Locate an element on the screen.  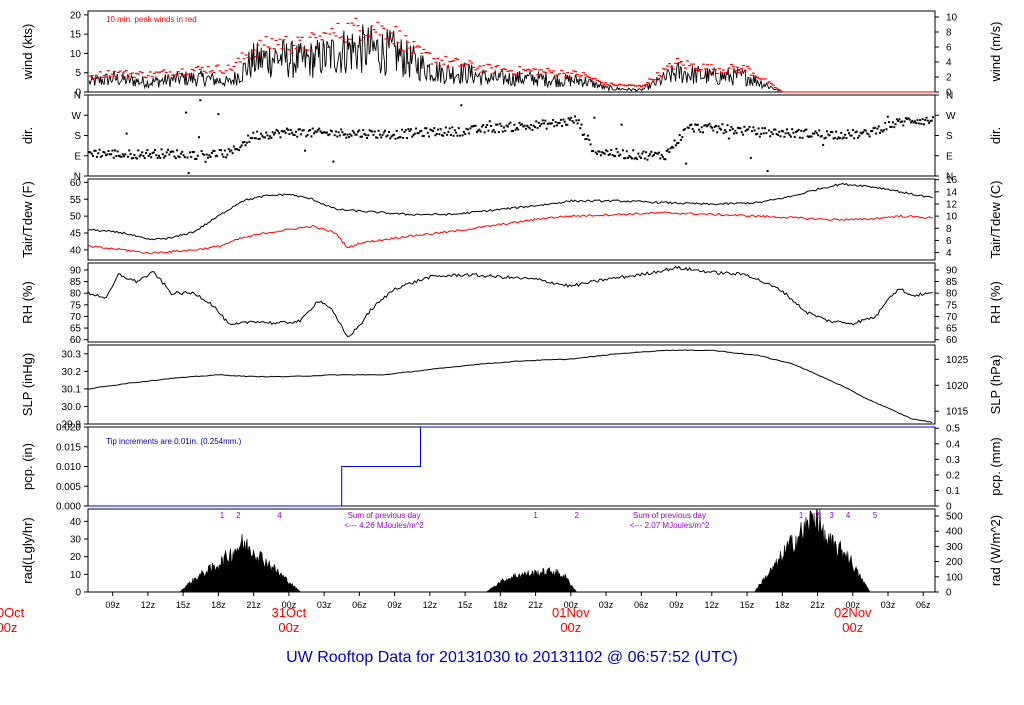
humidity-left-tick-label: 60 is located at coordinates (76, 340).